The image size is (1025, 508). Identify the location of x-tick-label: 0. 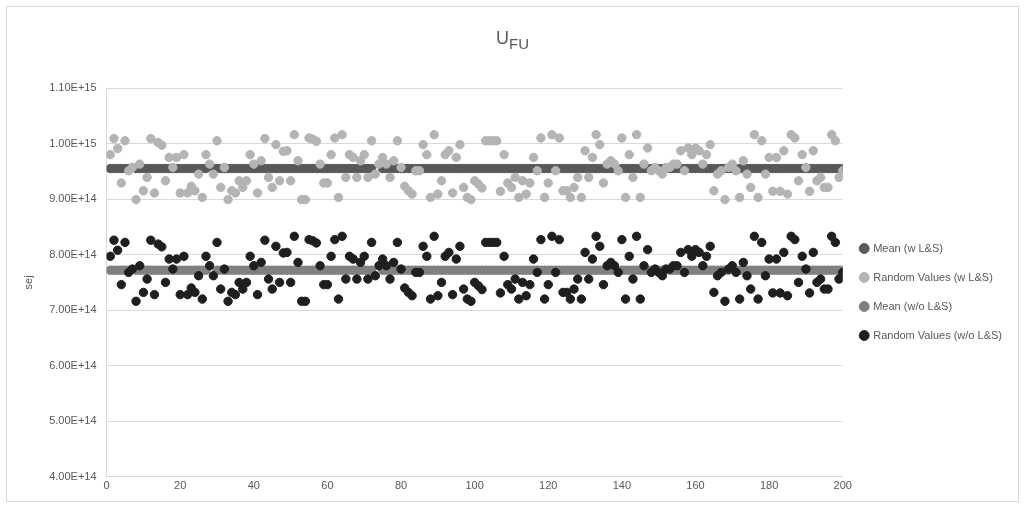
(106, 485).